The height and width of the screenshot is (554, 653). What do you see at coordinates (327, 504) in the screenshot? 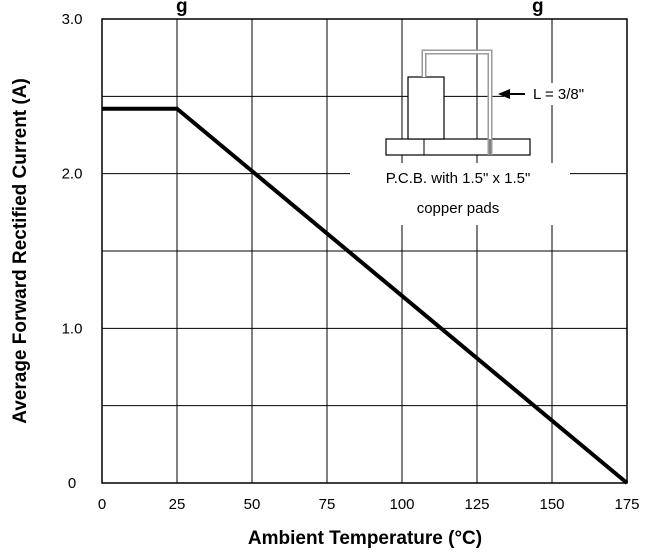
I see `x-tick-label: 75` at bounding box center [327, 504].